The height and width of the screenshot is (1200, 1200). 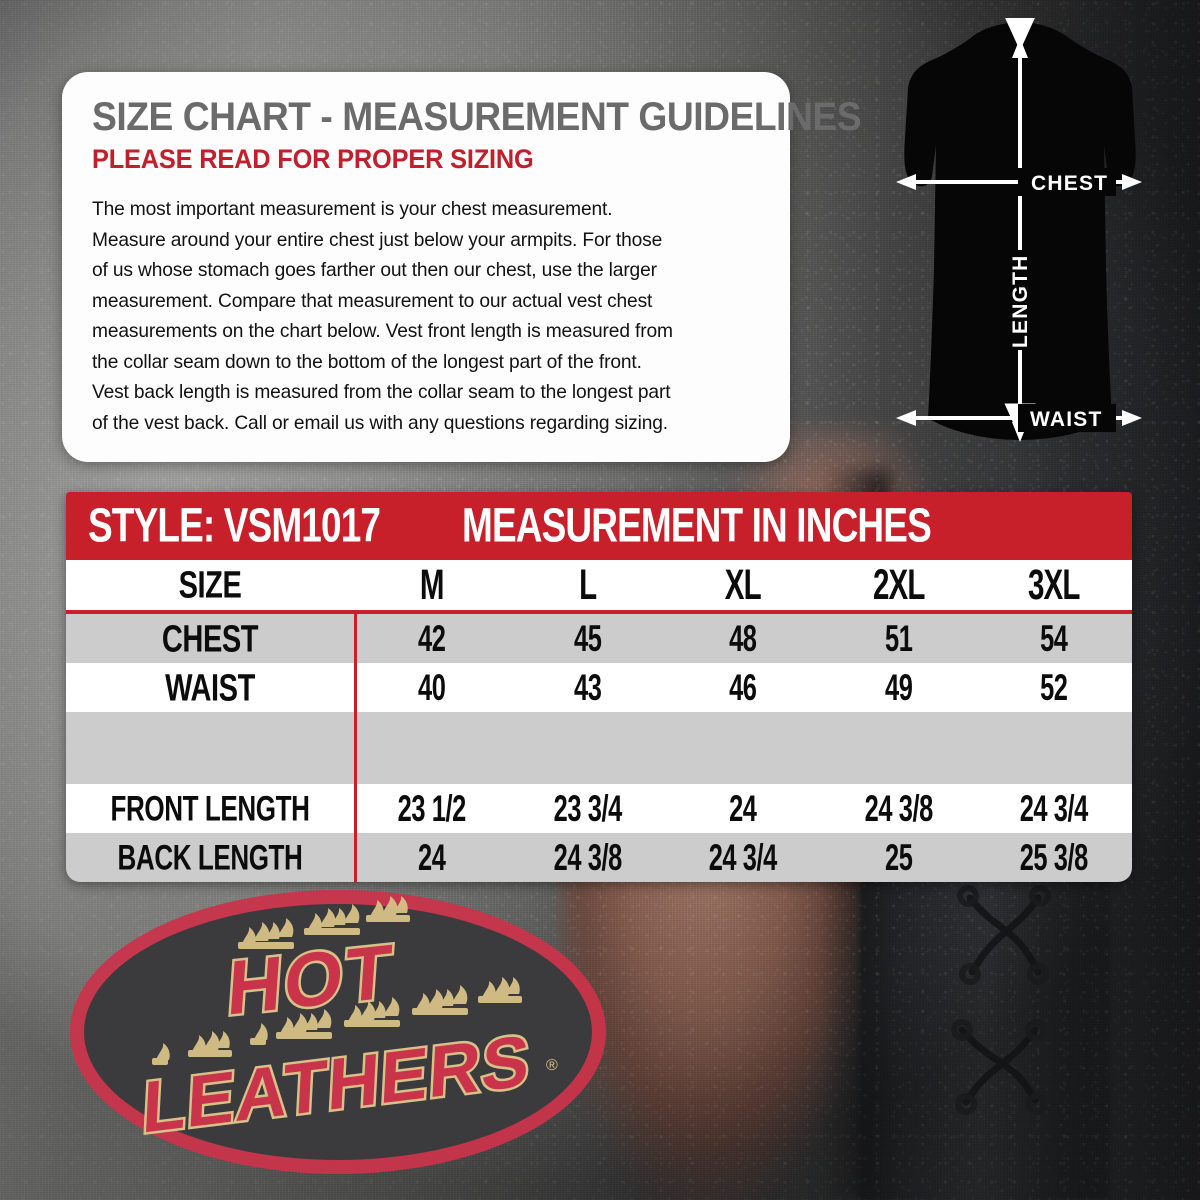 I want to click on cell-chest-xl: 48, so click(x=743, y=637).